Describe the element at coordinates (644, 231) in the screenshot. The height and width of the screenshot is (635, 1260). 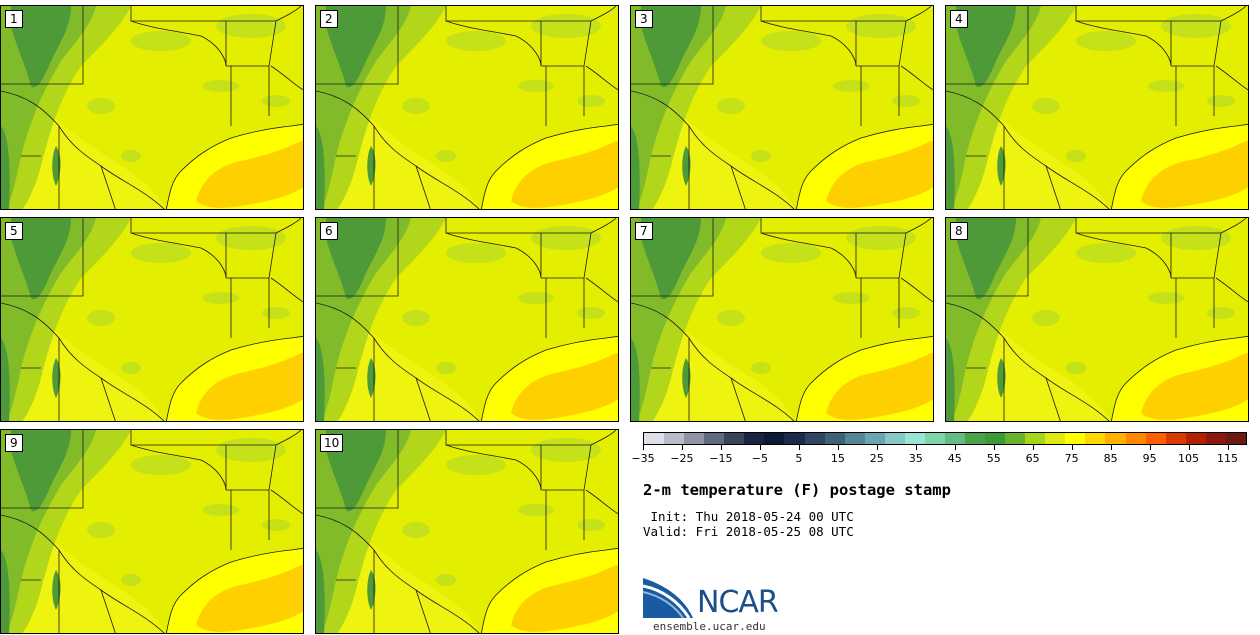
I see `member-number: 7` at that location.